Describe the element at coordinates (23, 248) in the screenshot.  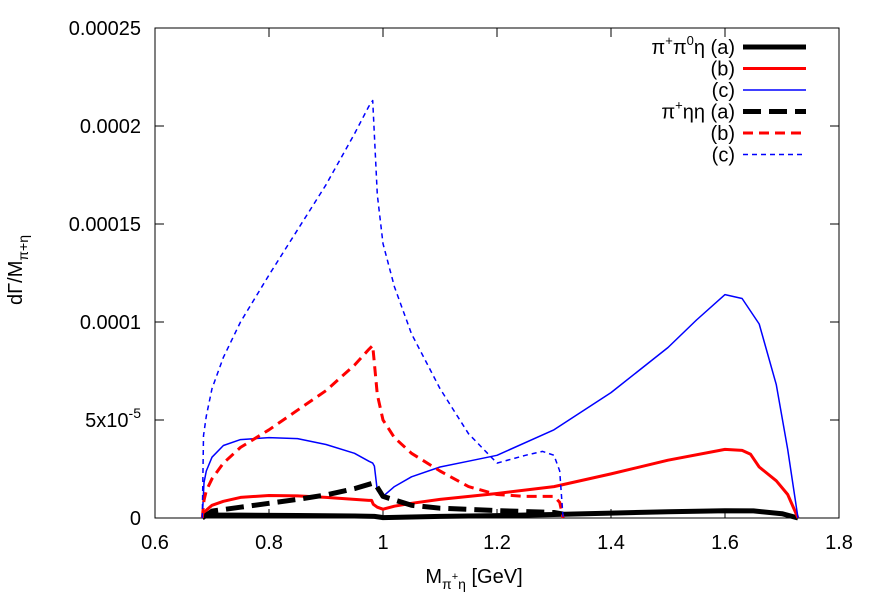
I see `y-axis-label-sub: π+η` at that location.